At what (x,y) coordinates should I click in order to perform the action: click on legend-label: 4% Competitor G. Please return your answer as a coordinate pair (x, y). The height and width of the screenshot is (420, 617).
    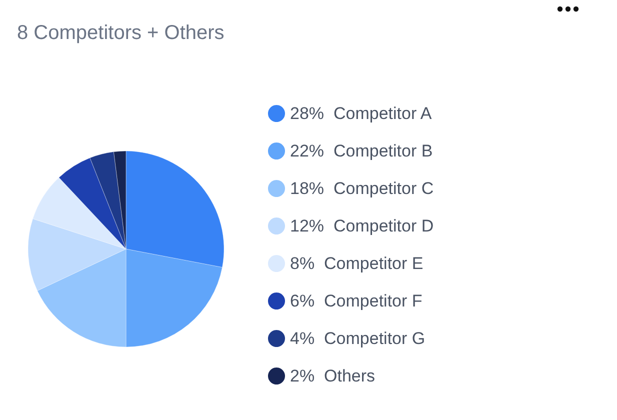
    Looking at the image, I should click on (358, 338).